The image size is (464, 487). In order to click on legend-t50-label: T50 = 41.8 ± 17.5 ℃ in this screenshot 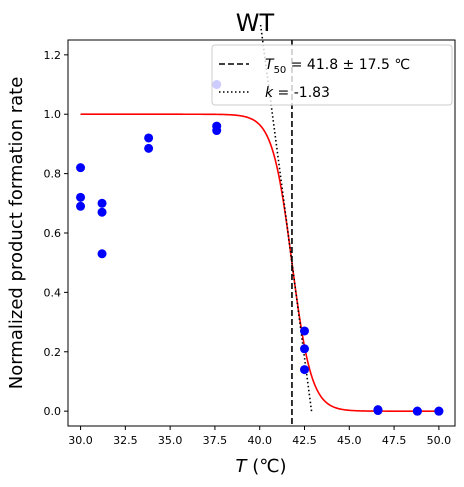, I will do `click(337, 66)`.